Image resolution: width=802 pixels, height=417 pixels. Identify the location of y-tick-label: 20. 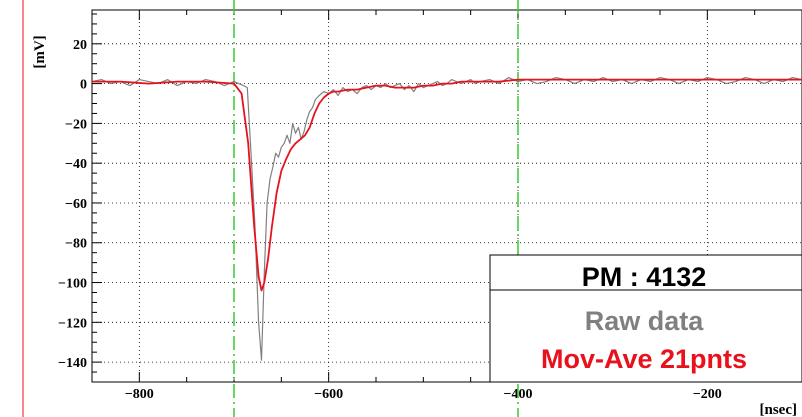
(80, 45).